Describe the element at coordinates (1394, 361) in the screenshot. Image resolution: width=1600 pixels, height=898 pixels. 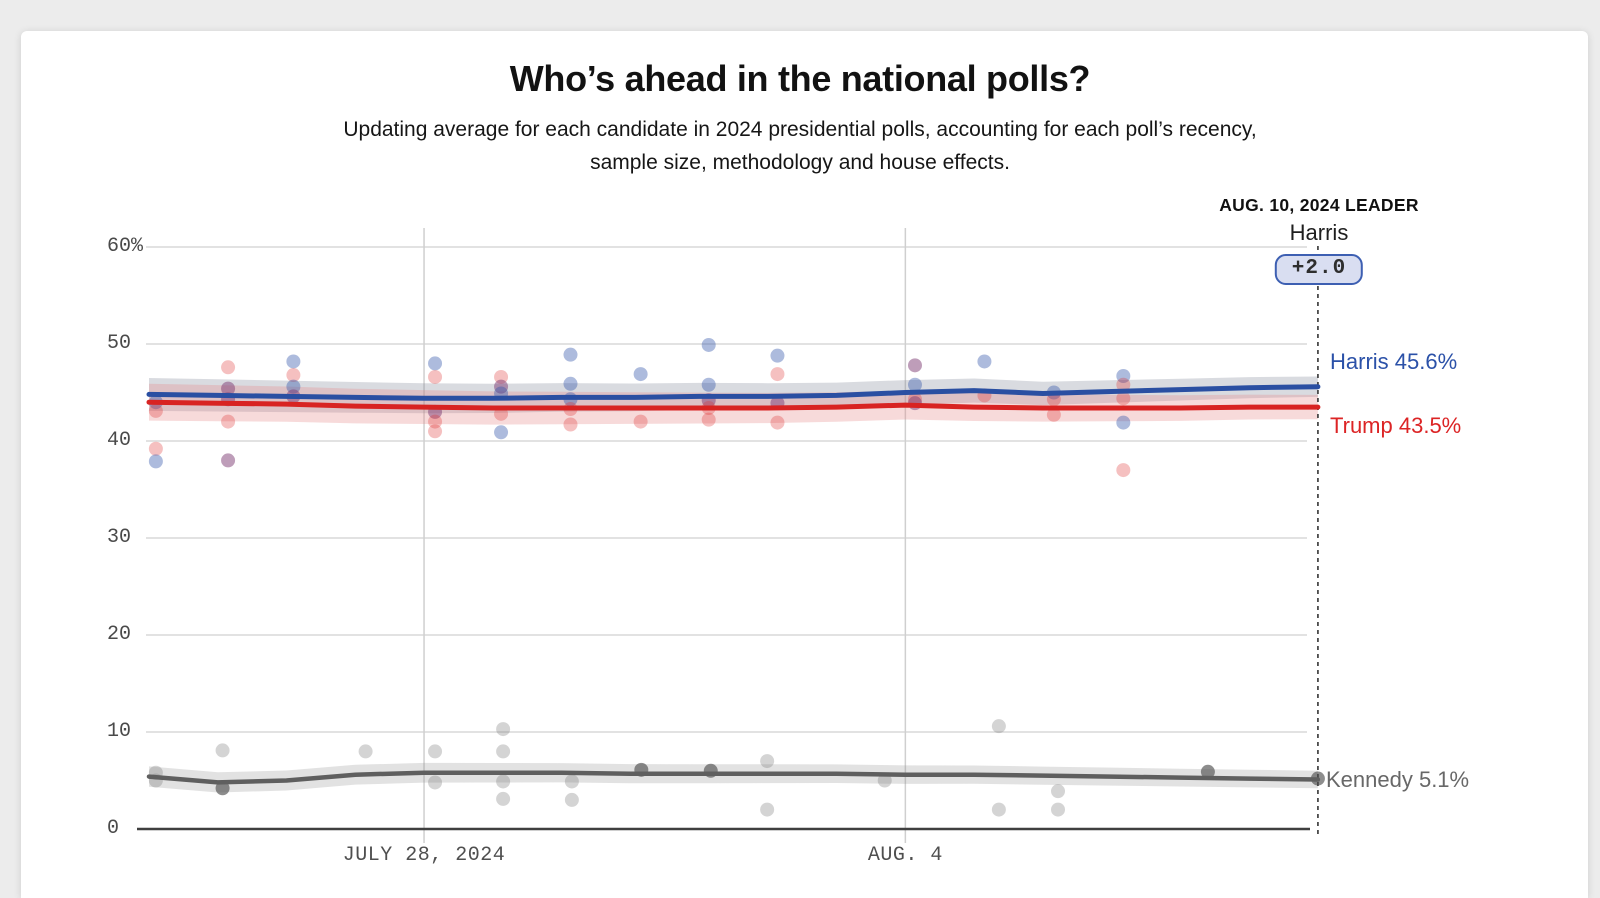
I see `series-label-harris: Harris 45.6%` at that location.